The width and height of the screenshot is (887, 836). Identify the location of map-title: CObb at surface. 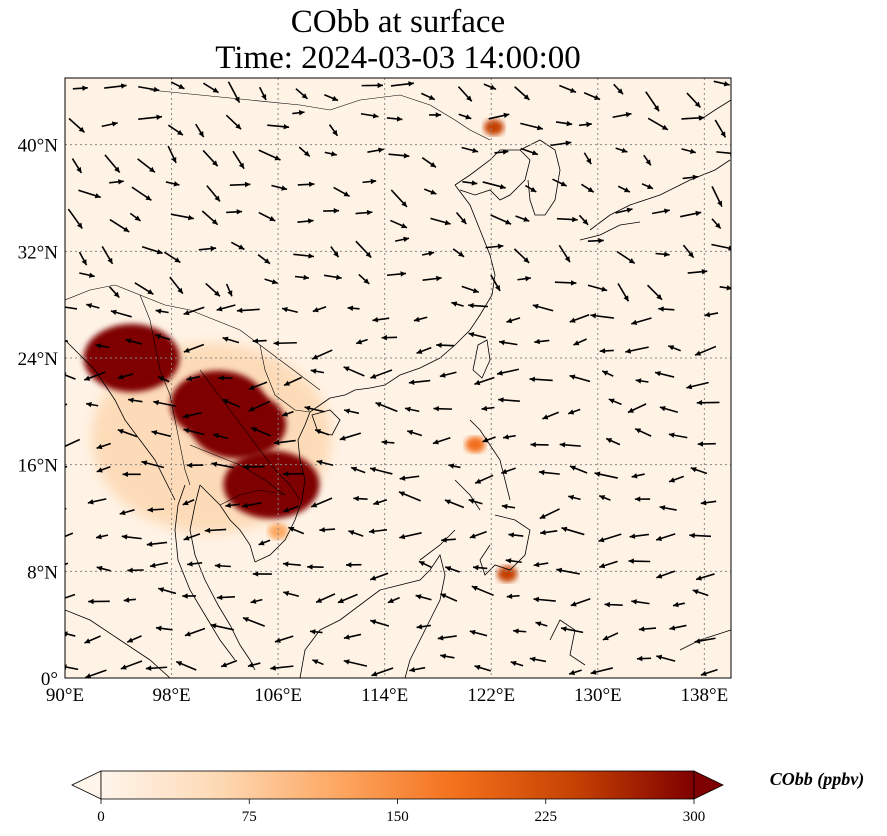
(398, 22).